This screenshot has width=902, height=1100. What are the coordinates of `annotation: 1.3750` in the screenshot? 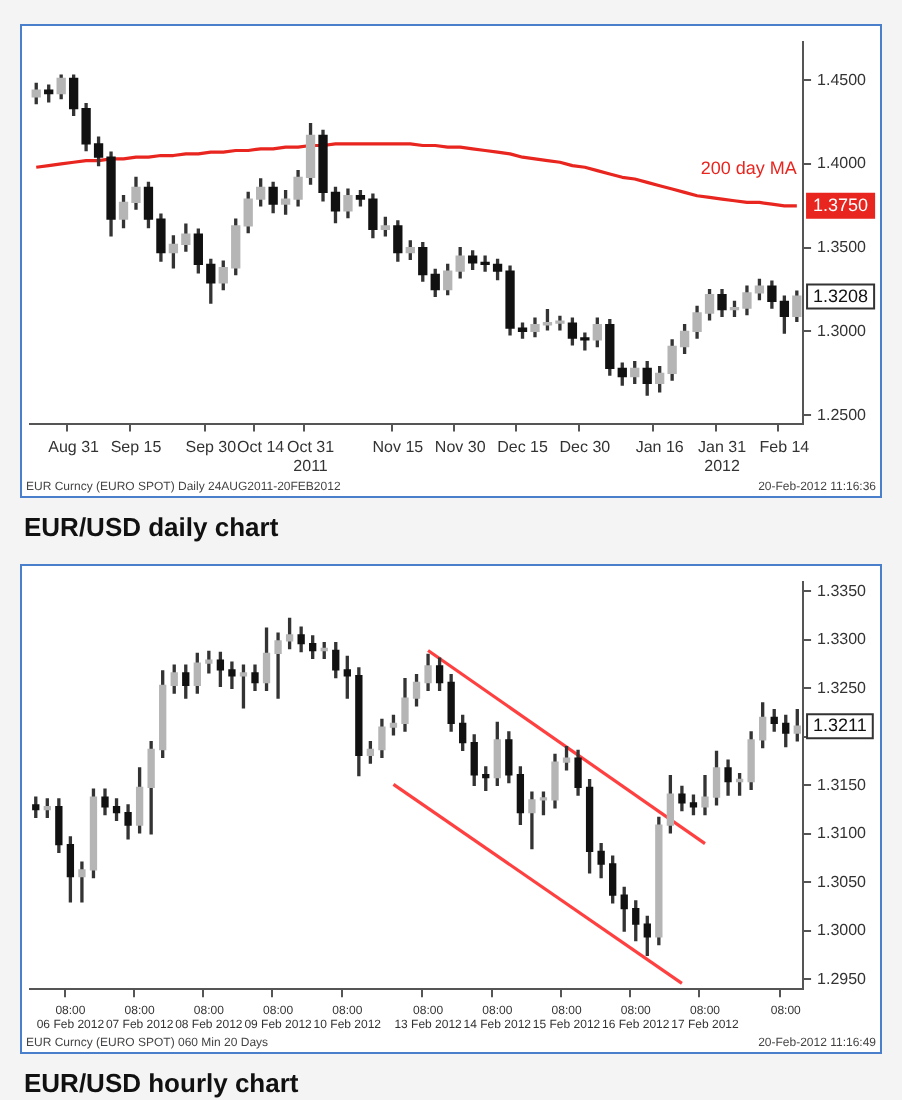 It's located at (841, 204).